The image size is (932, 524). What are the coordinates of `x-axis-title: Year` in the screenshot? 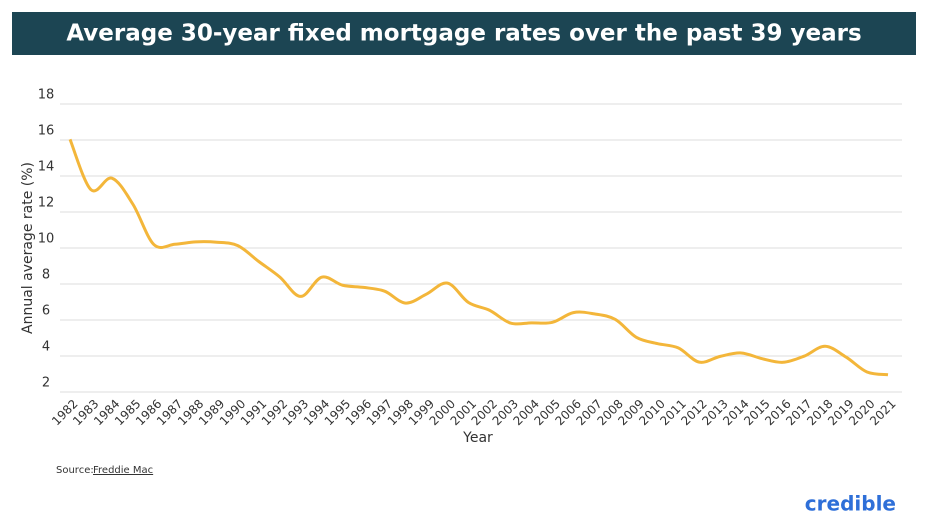 It's located at (477, 438).